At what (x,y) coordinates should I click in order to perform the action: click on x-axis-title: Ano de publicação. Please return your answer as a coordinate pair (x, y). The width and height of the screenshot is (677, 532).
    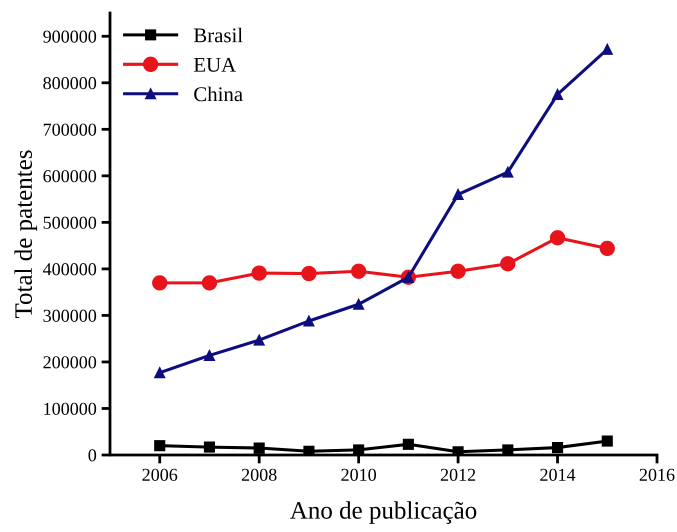
    Looking at the image, I should click on (383, 512).